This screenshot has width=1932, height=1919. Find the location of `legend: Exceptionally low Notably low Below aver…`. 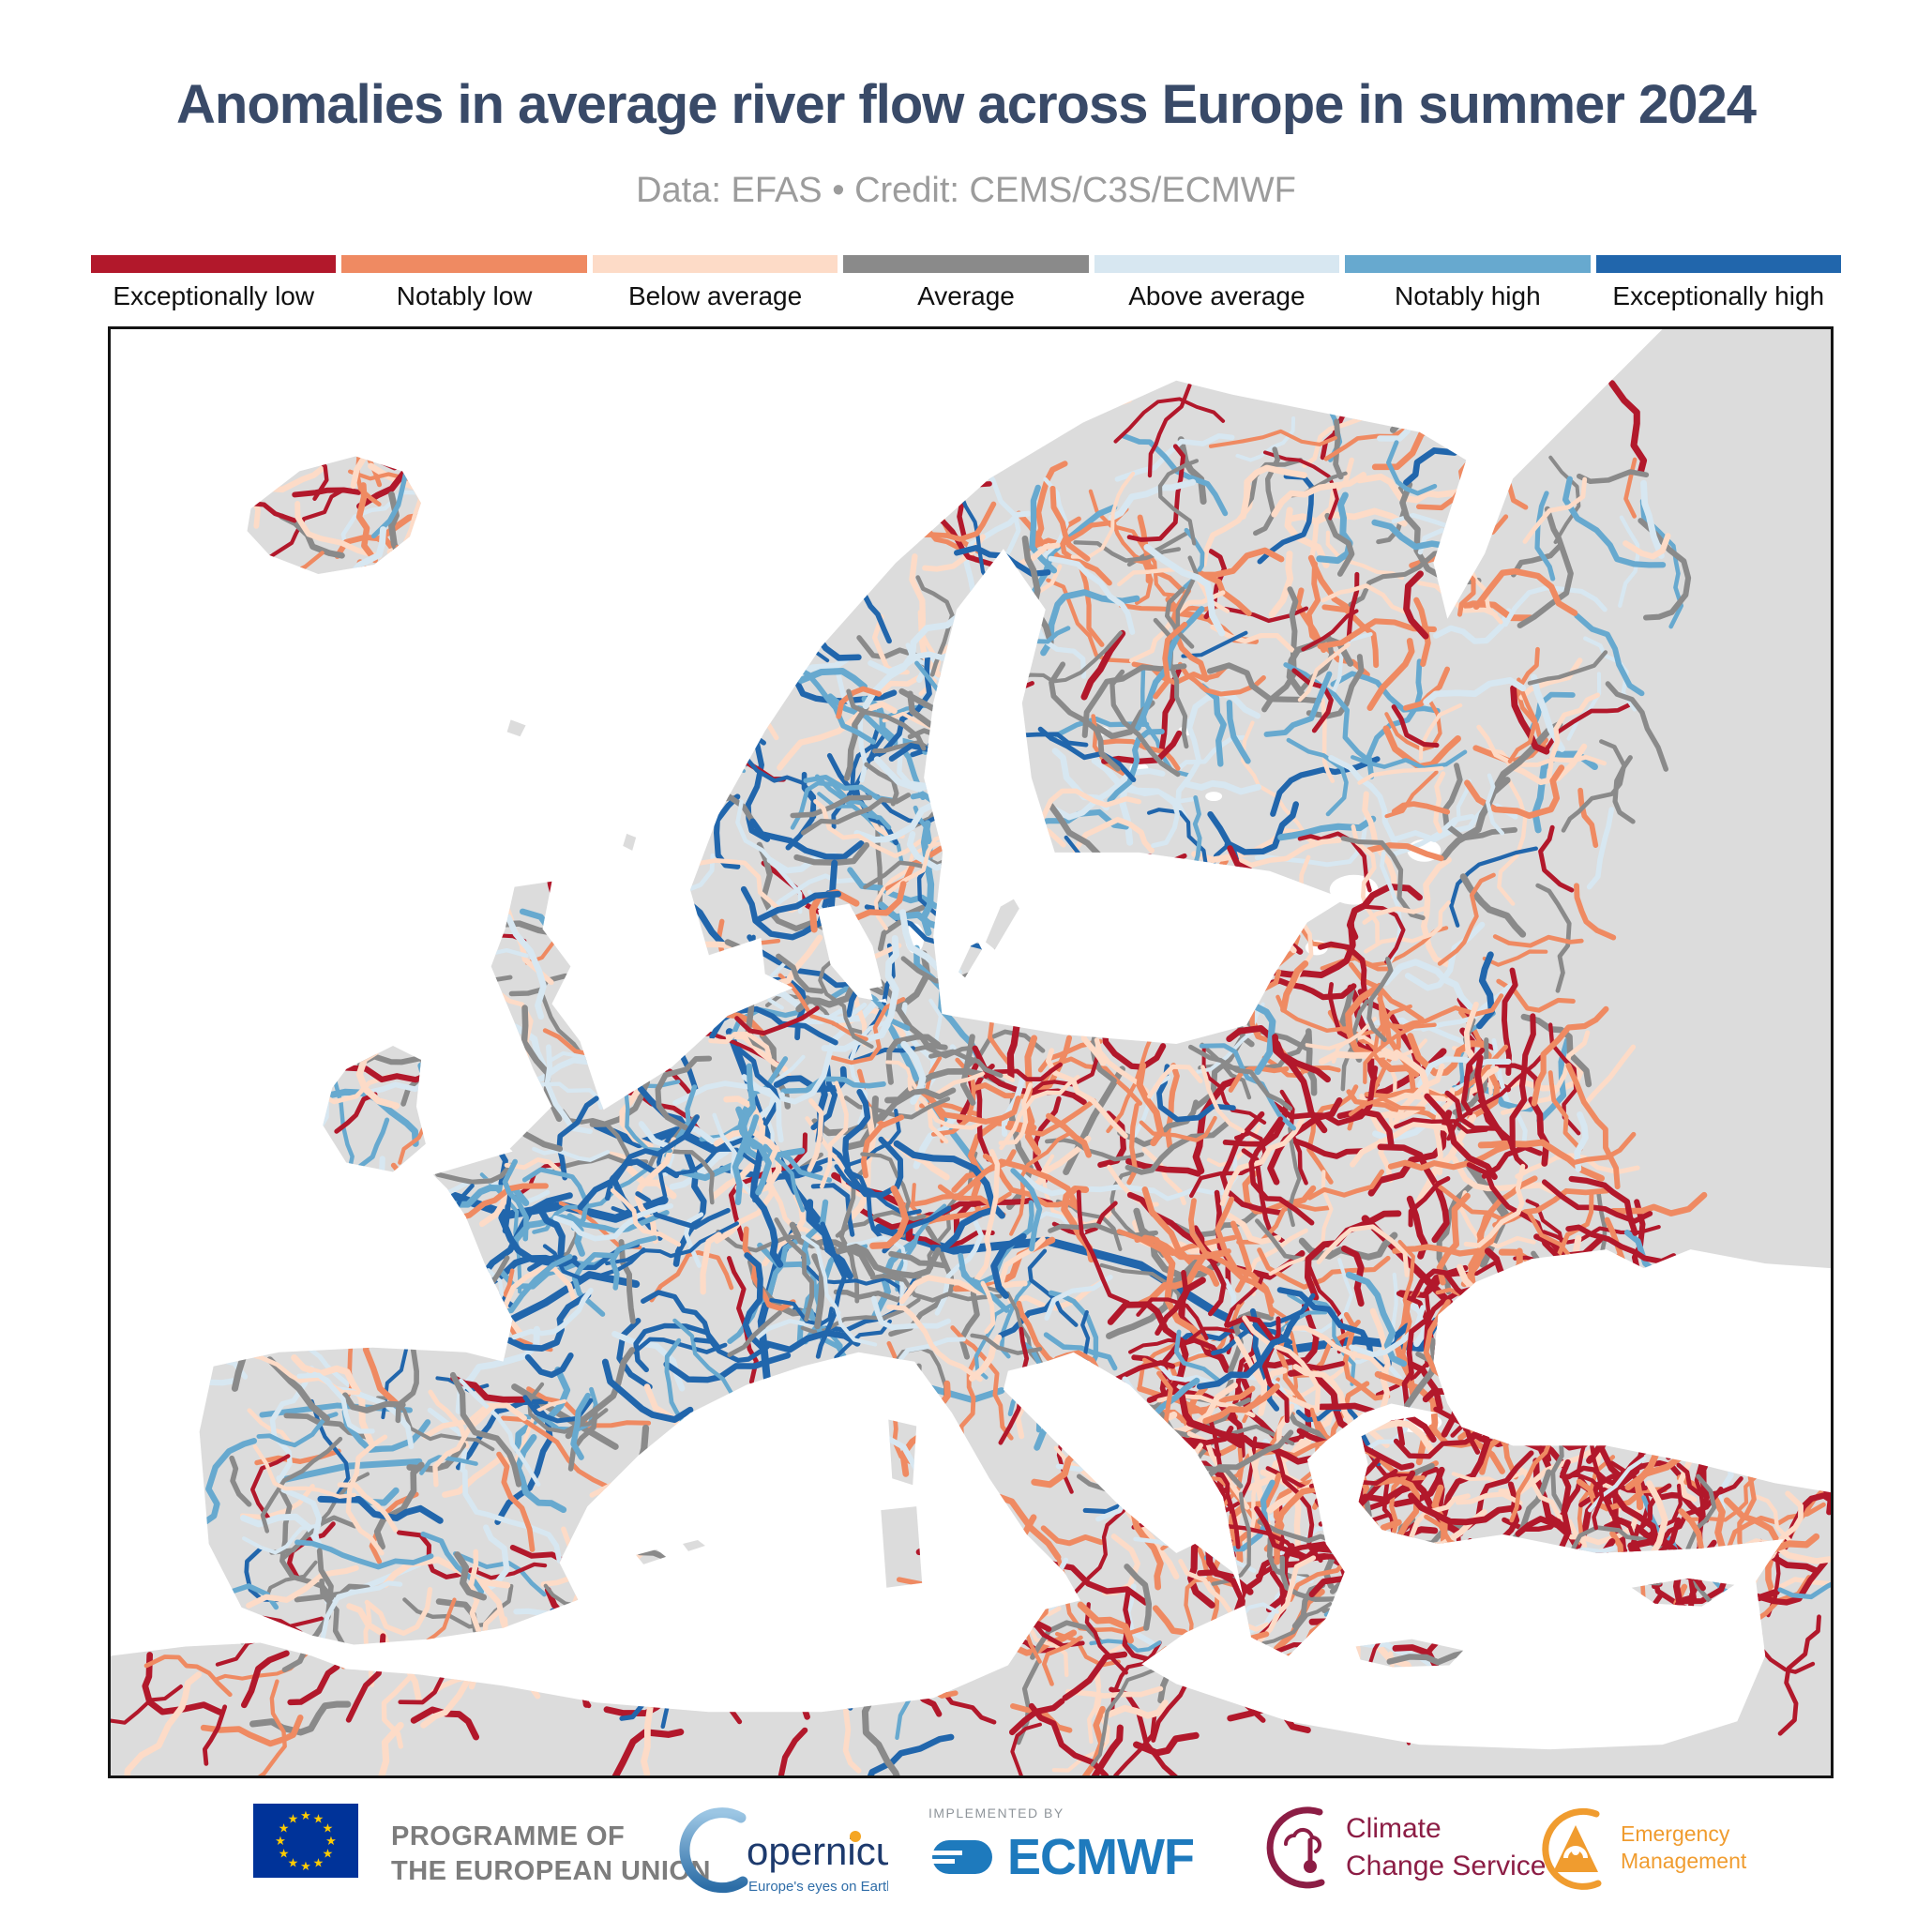

legend: Exceptionally low Notably low Below aver… is located at coordinates (966, 283).